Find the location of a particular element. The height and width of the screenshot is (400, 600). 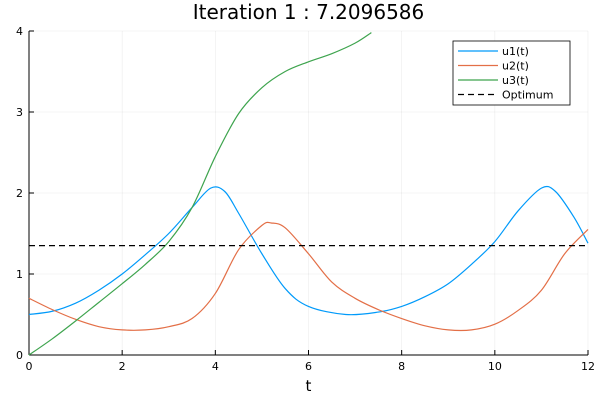

x-axis-label: t is located at coordinates (309, 386).